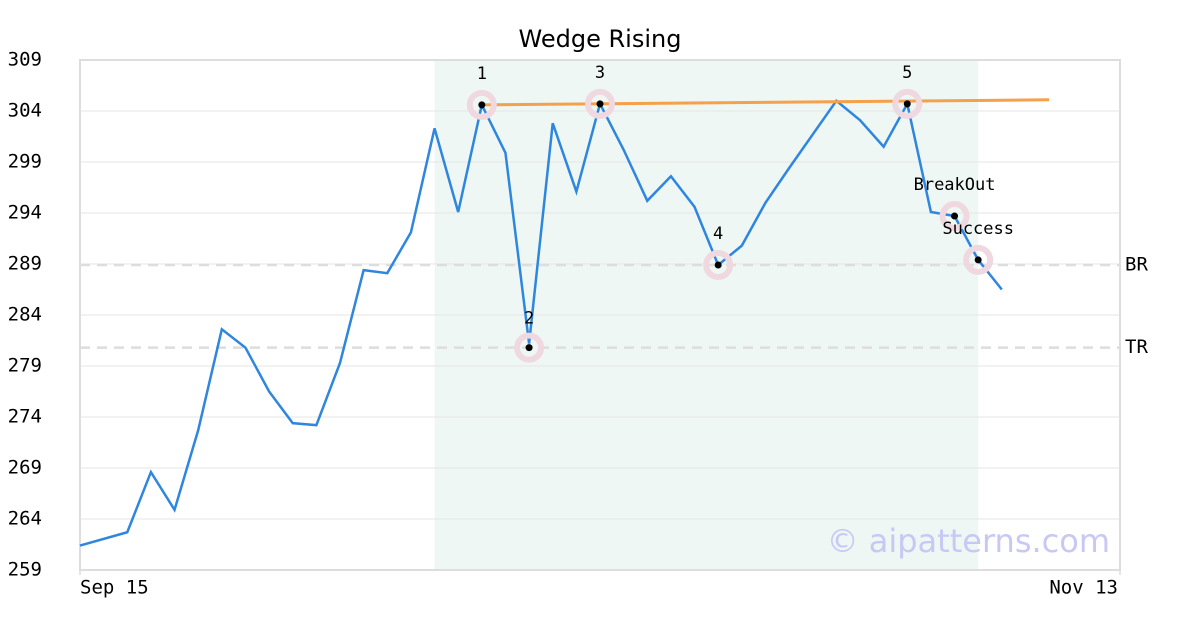 Image resolution: width=1200 pixels, height=630 pixels. Describe the element at coordinates (25, 213) in the screenshot. I see `y-tick-label: 294` at that location.